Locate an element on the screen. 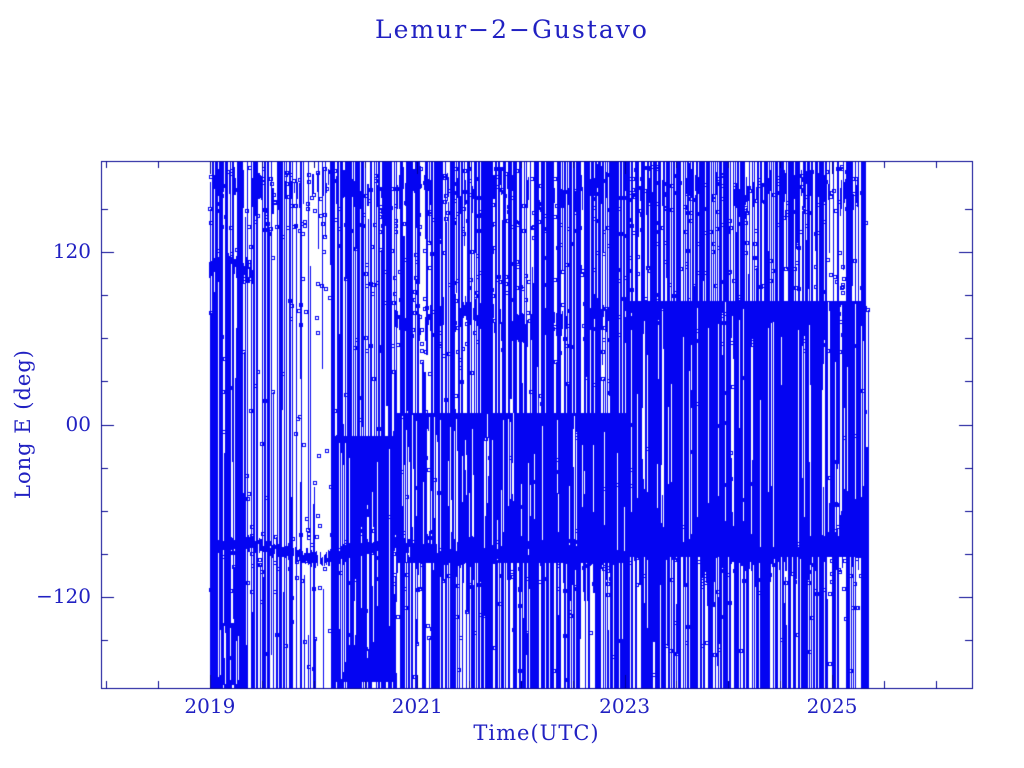  y-tick-label-00: 00 is located at coordinates (78, 423).